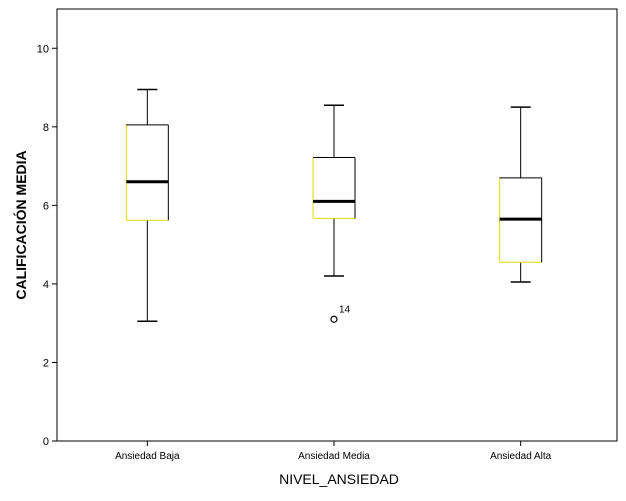  I want to click on x-tick-label: Ansiedad Alta, so click(521, 456).